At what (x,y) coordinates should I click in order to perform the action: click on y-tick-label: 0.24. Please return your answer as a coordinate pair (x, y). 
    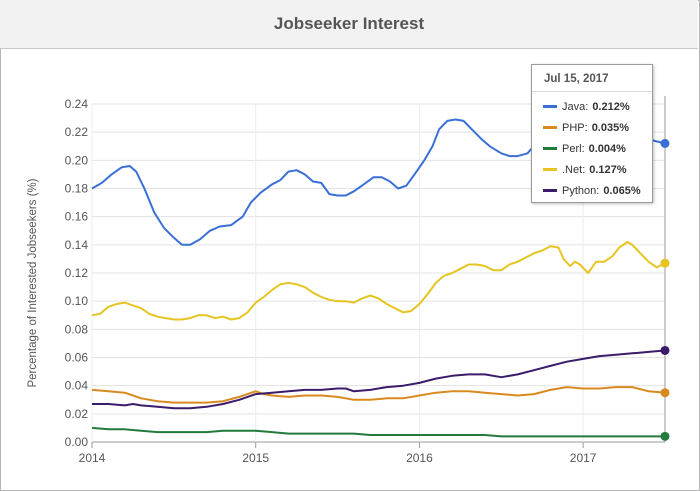
    Looking at the image, I should click on (77, 104).